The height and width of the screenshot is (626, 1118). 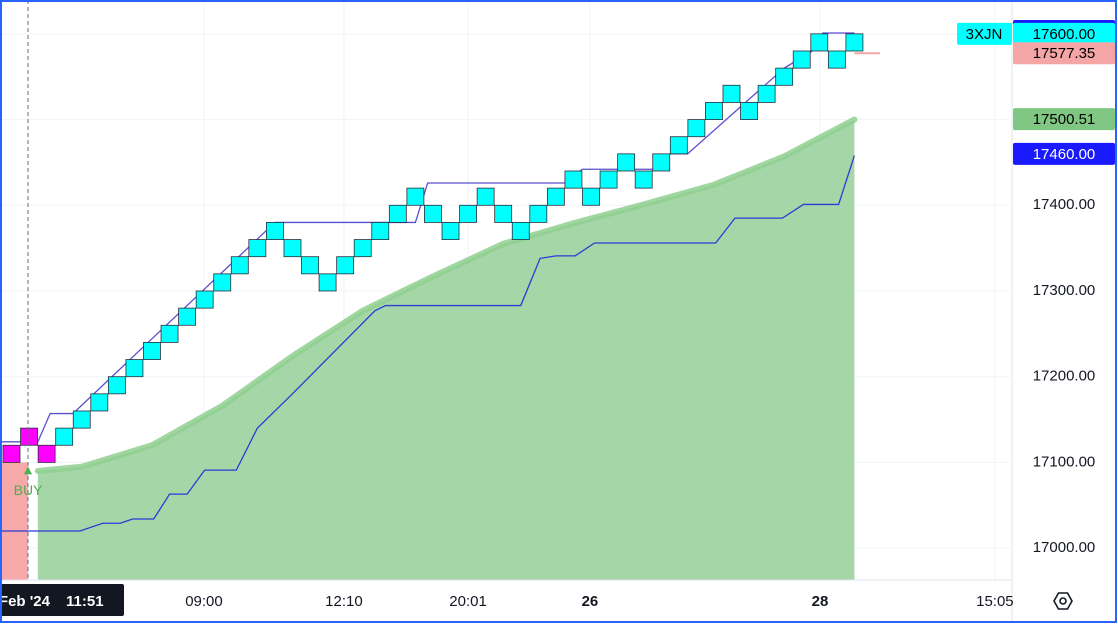 I want to click on price-badge-label: 17577.35, so click(x=1064, y=53).